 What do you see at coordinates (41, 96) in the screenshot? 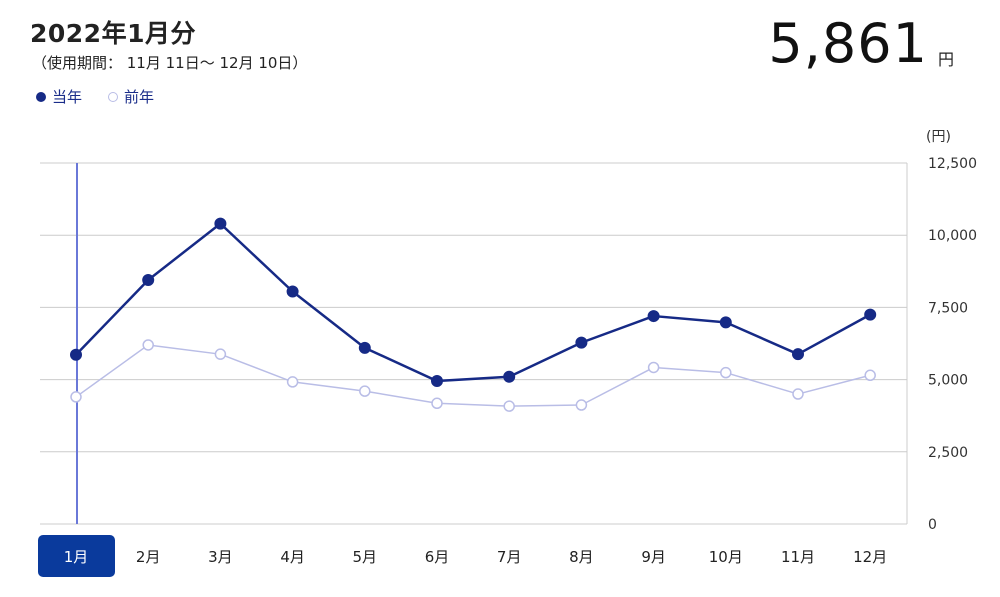
I see `legend-current-marker` at bounding box center [41, 96].